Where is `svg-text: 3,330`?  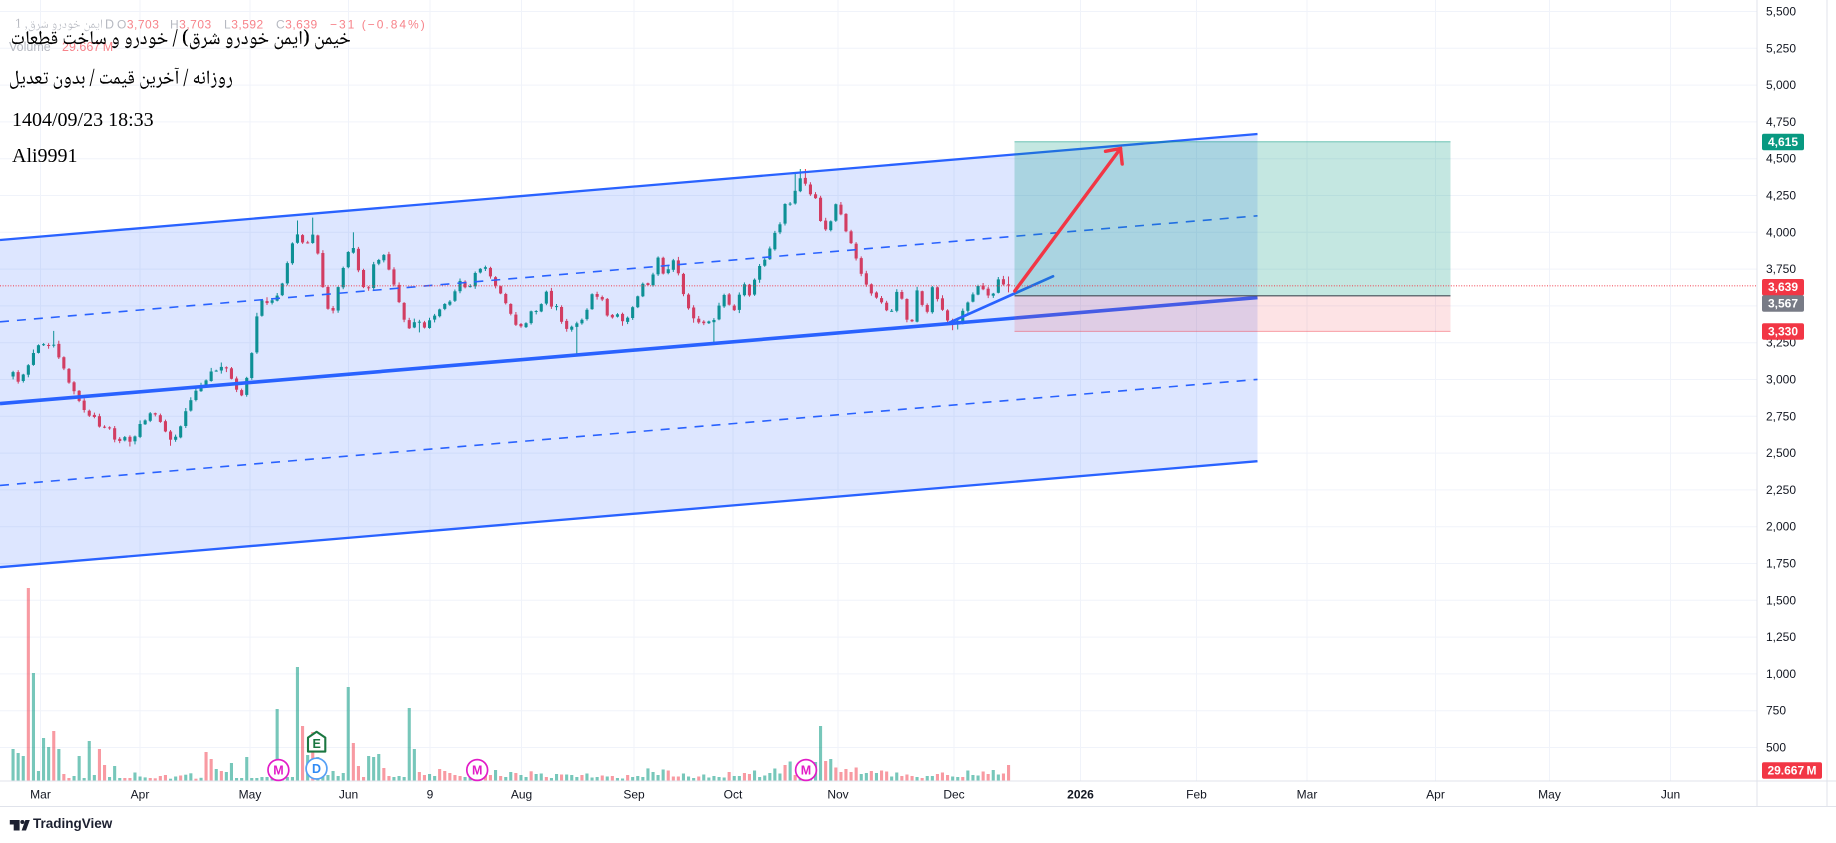 svg-text: 3,330 is located at coordinates (1783, 331).